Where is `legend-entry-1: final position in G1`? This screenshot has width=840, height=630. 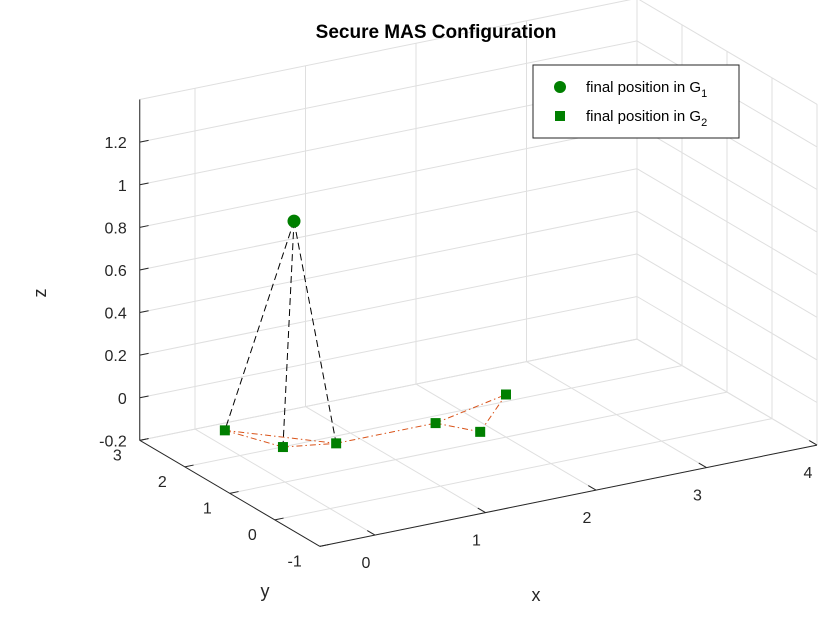
legend-entry-1: final position in G1 is located at coordinates (646, 89).